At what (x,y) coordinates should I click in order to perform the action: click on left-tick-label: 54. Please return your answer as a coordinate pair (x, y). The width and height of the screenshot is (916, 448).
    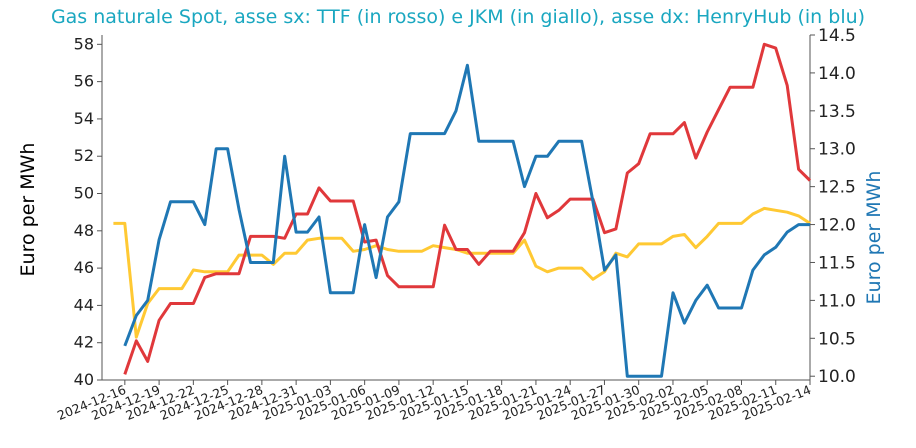
    Looking at the image, I should click on (84, 118).